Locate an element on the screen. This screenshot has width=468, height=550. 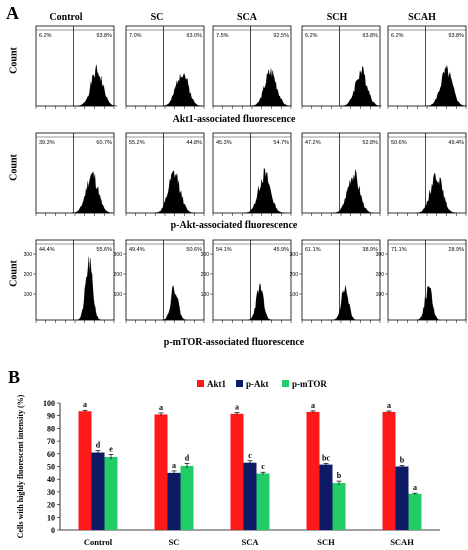
histogram-panel: 45.3% 54.7% is located at coordinates (252, 174).